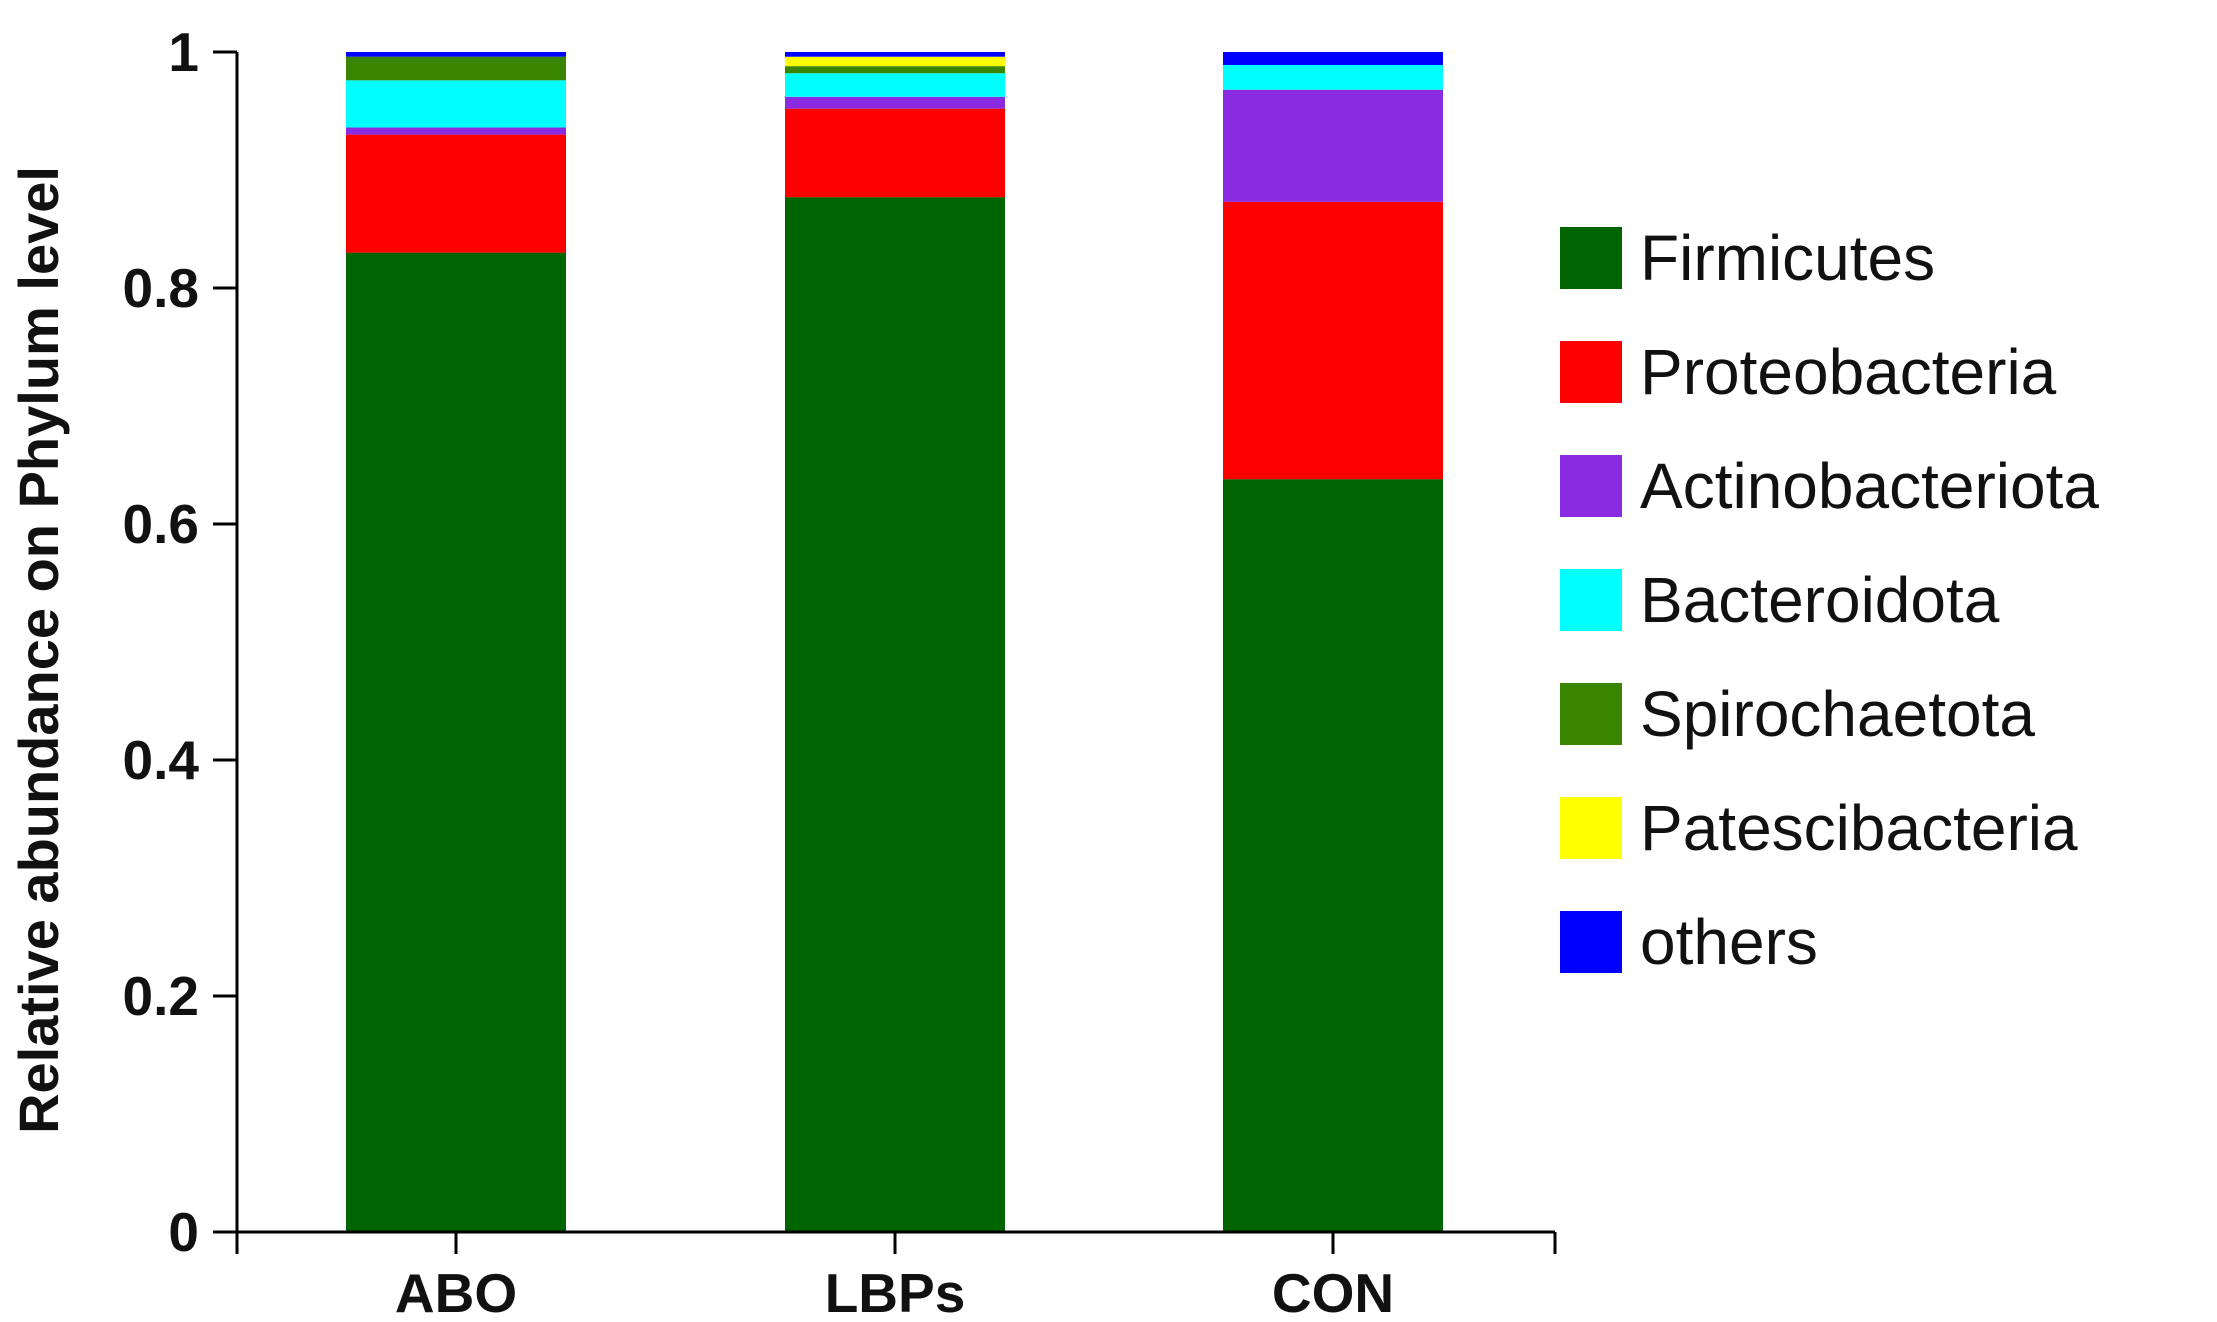 The width and height of the screenshot is (2217, 1322). What do you see at coordinates (1820, 600) in the screenshot?
I see `legend-label: Bacteroidota` at bounding box center [1820, 600].